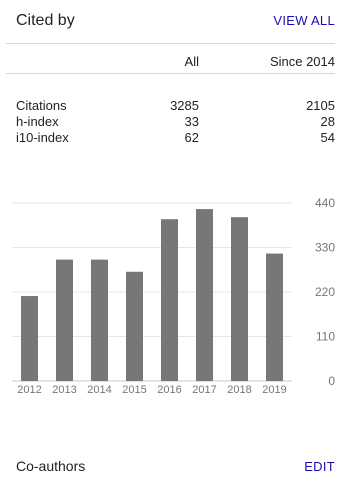 The height and width of the screenshot is (486, 341). Describe the element at coordinates (319, 466) in the screenshot. I see `edit-coauthors-button: EDIT` at that location.